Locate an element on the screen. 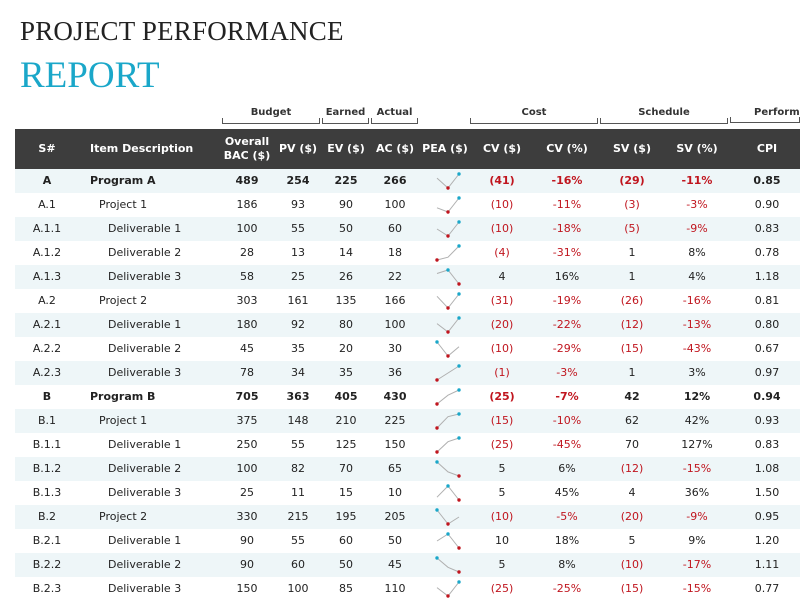 This screenshot has width=800, height=600. cell-cpi: 0.80 is located at coordinates (767, 324).